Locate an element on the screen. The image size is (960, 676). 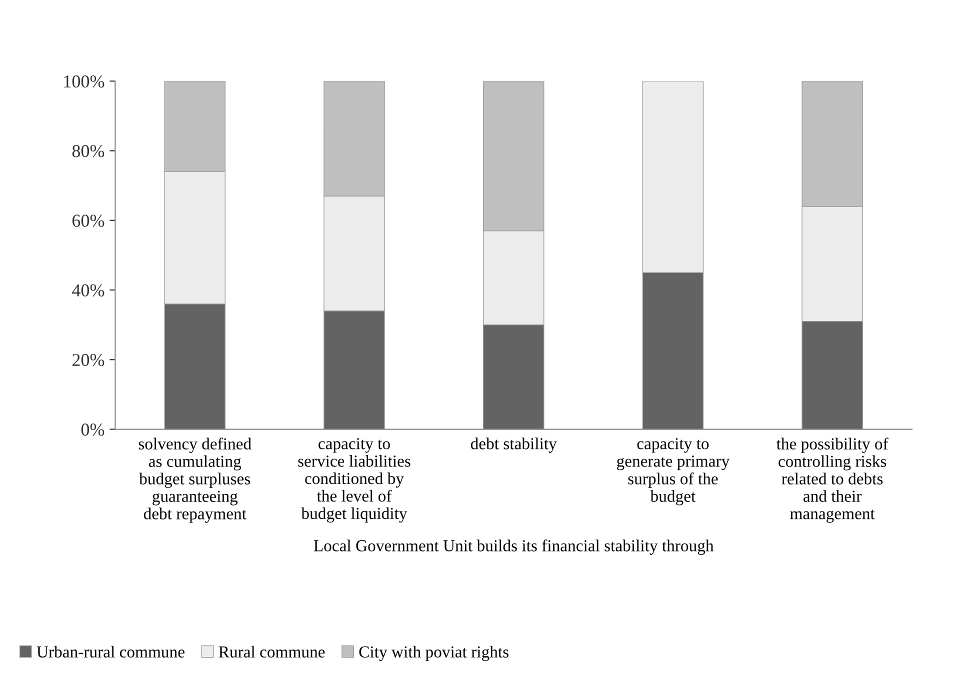
x-axis-title: Local Government Unit builds its financial stability through is located at coordinates (514, 547).